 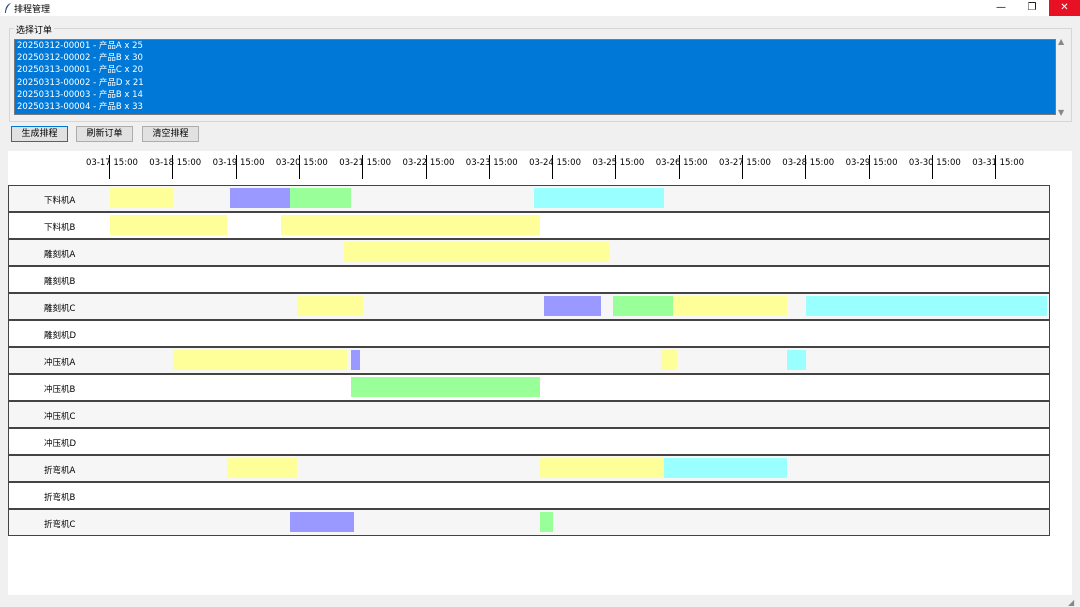 What do you see at coordinates (529, 495) in the screenshot?
I see `machine-row: 折弯机B` at bounding box center [529, 495].